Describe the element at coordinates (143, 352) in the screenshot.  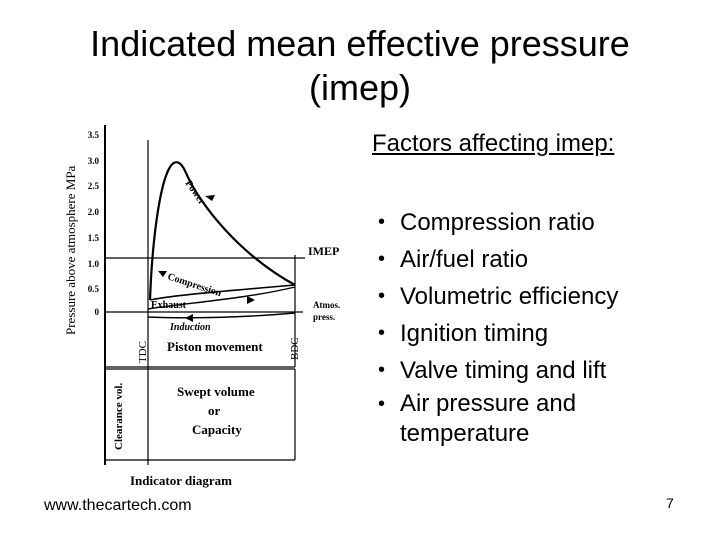
I see `tdc-label: TDC` at that location.